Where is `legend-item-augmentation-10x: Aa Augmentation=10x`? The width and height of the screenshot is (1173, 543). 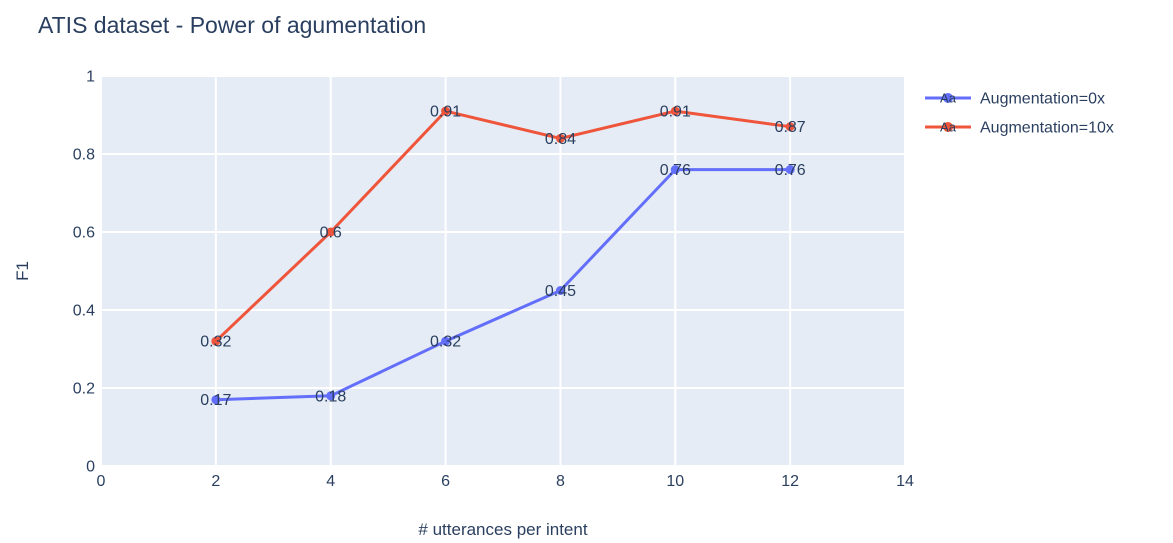
legend-item-augmentation-10x: Aa Augmentation=10x is located at coordinates (1019, 128).